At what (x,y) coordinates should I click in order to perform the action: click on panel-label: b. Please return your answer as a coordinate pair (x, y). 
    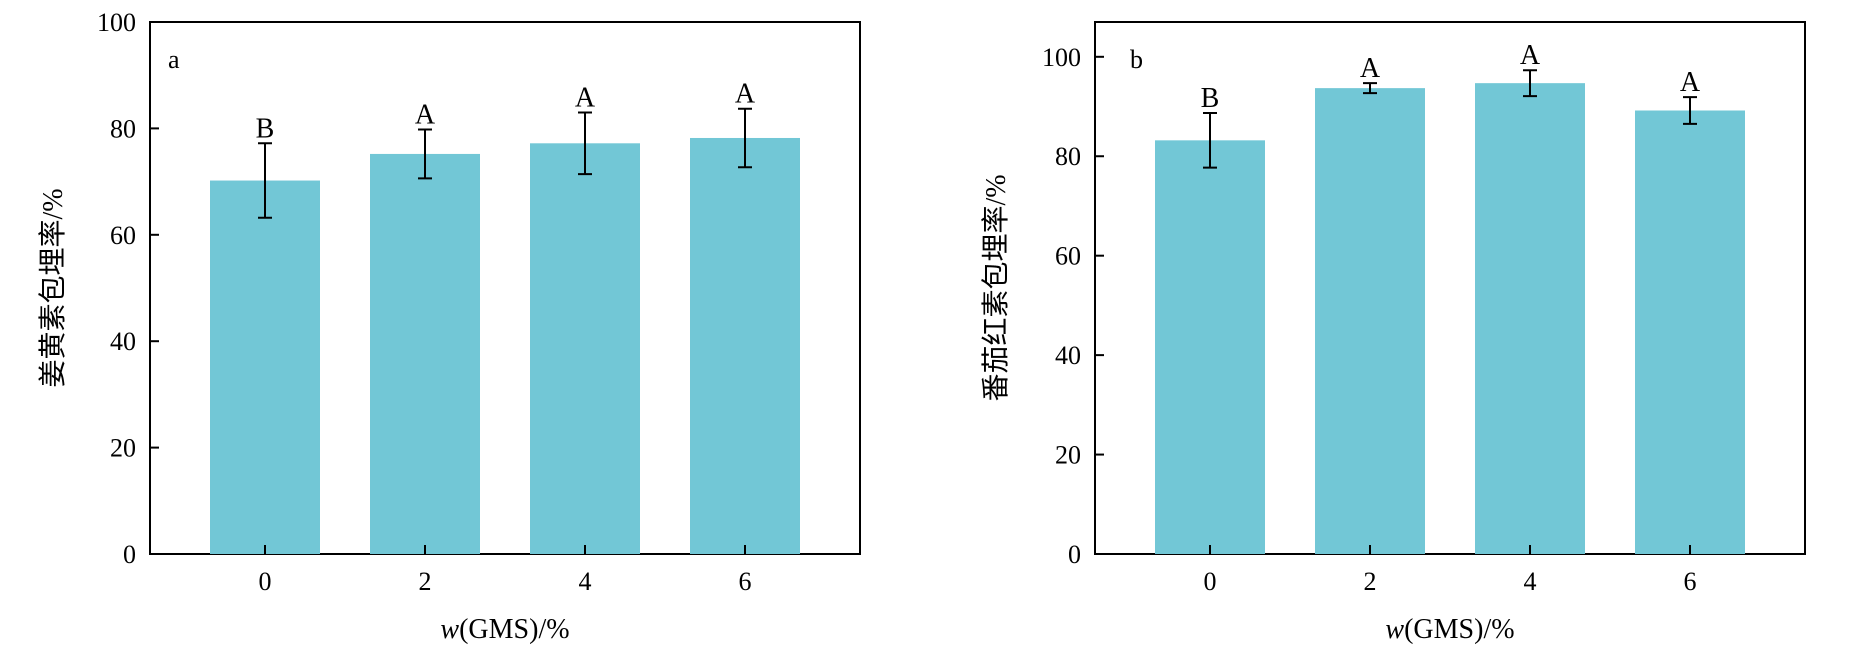
    Looking at the image, I should click on (1136, 59).